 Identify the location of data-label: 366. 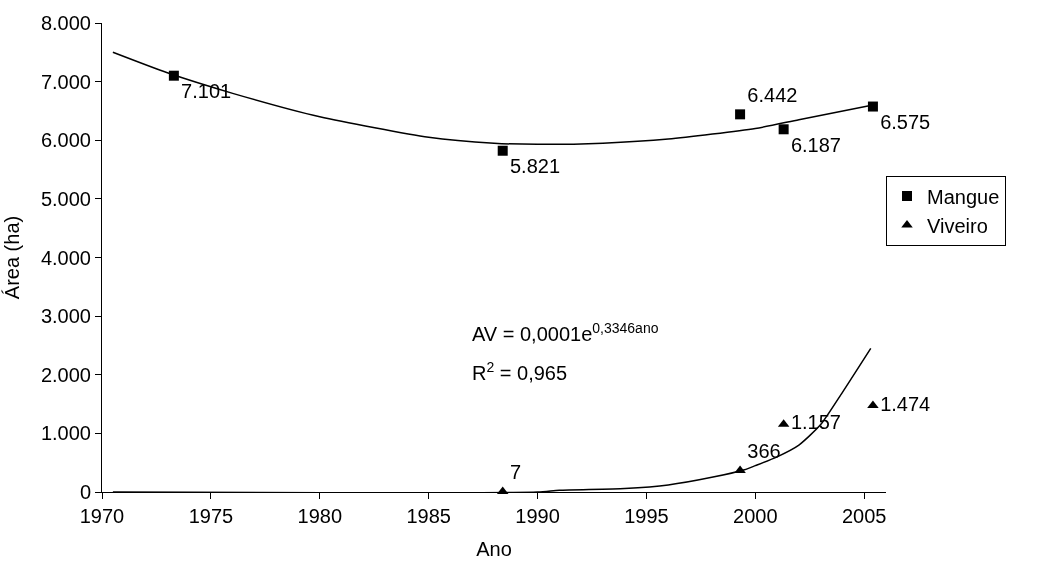
(764, 451).